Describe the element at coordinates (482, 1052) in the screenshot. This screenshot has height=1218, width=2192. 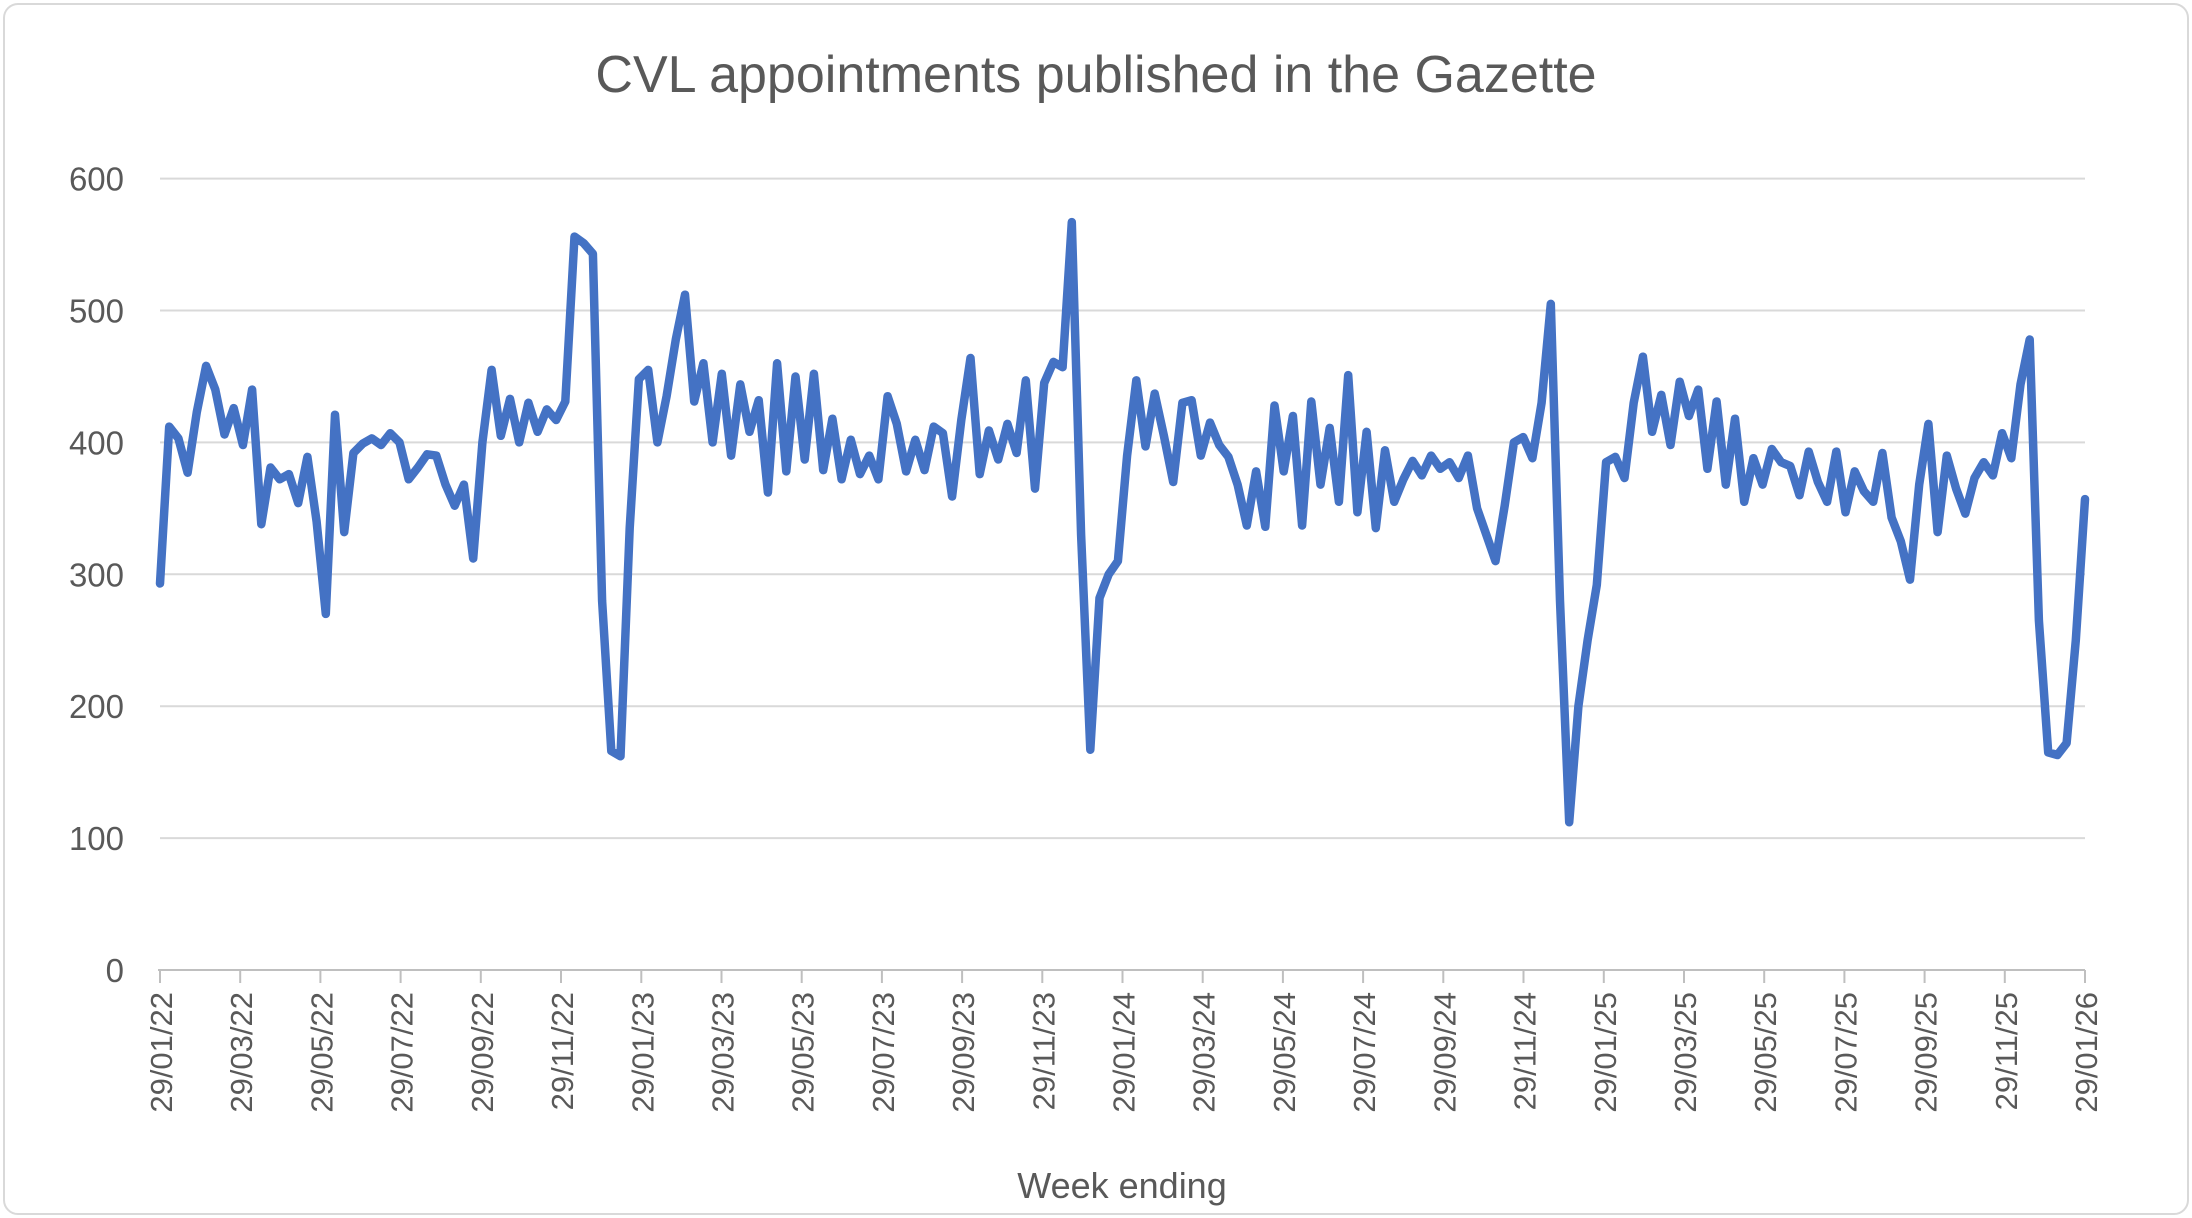
I see `x-tick-label: 29/09/22` at that location.